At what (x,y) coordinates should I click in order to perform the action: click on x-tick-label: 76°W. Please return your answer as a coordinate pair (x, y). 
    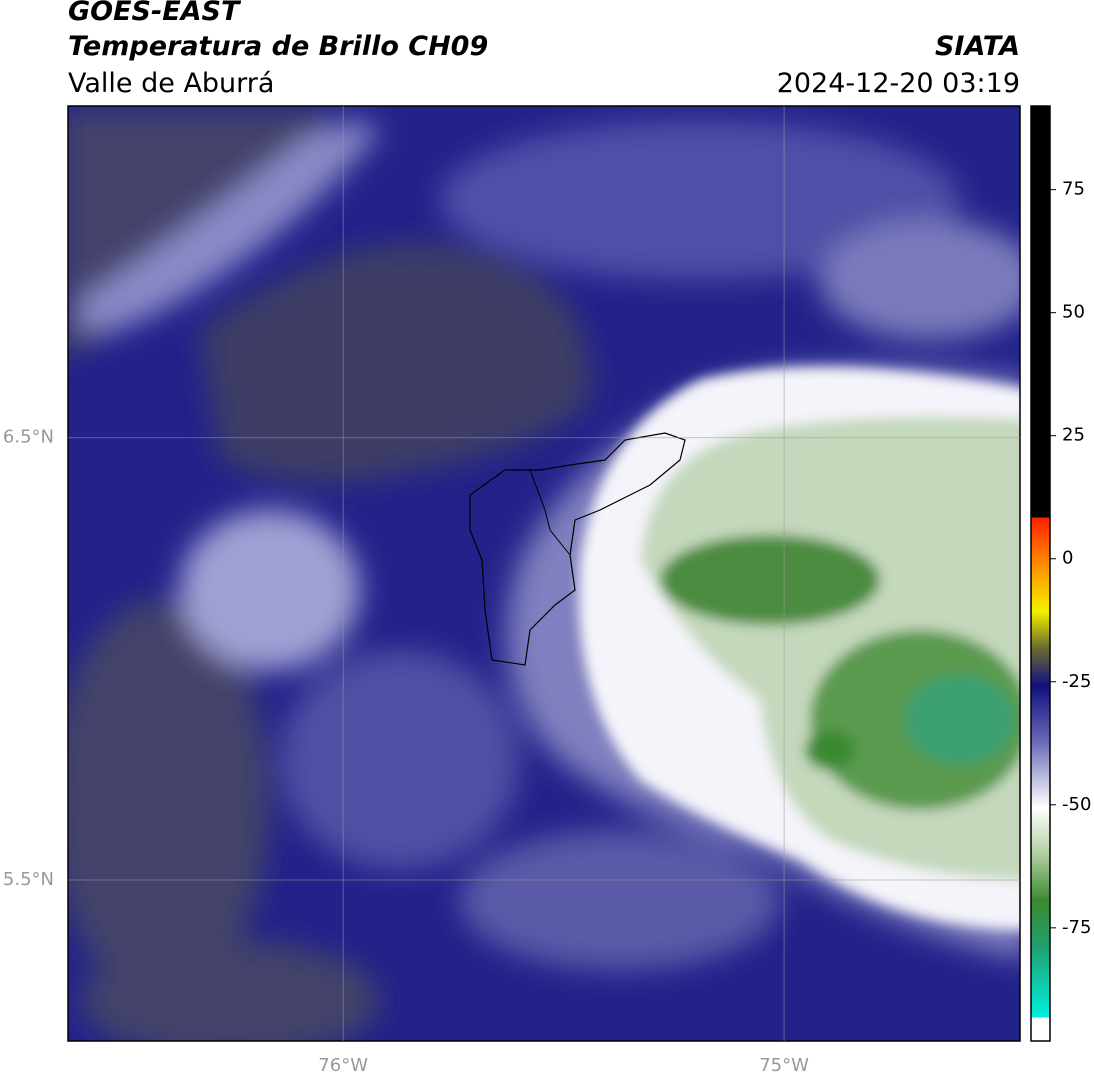
    Looking at the image, I should click on (343, 1065).